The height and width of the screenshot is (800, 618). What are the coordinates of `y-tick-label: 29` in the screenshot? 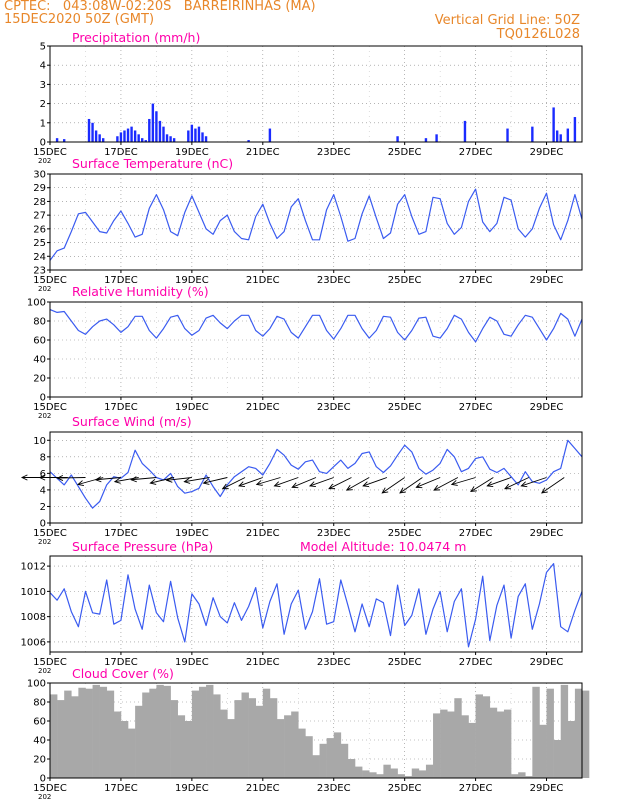 It's located at (39, 188).